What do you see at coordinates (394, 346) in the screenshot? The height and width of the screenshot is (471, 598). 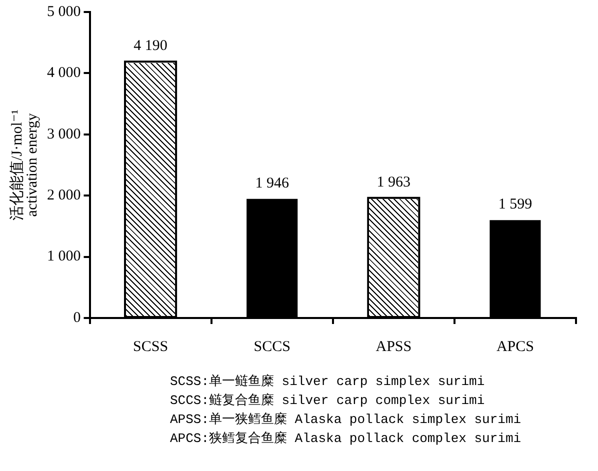 I see `x-tick-label: APSS` at bounding box center [394, 346].